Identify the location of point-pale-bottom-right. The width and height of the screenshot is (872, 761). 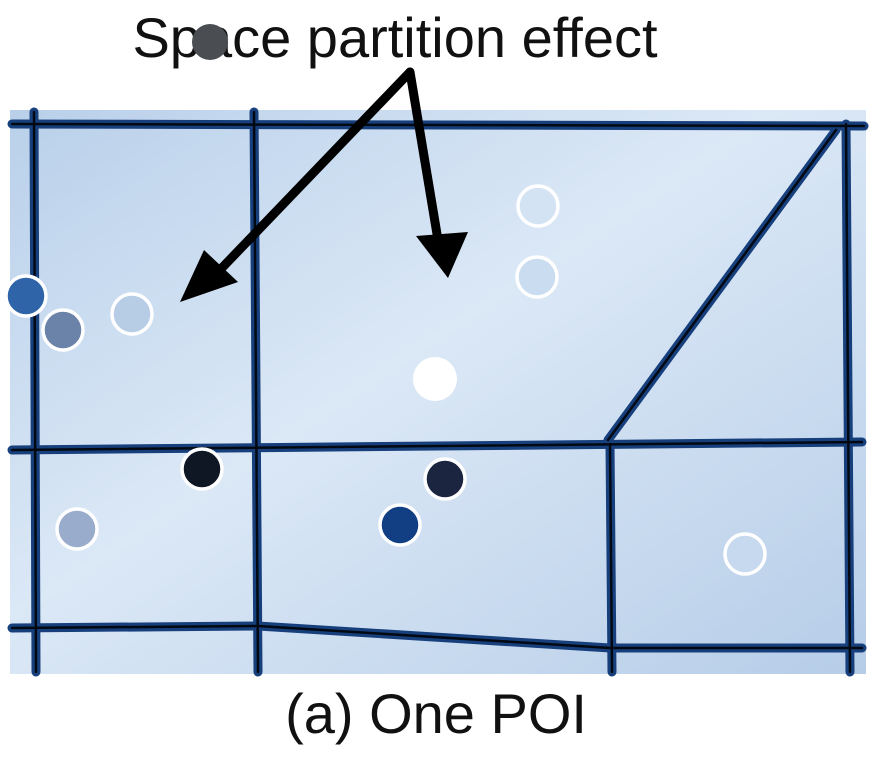
(745, 554).